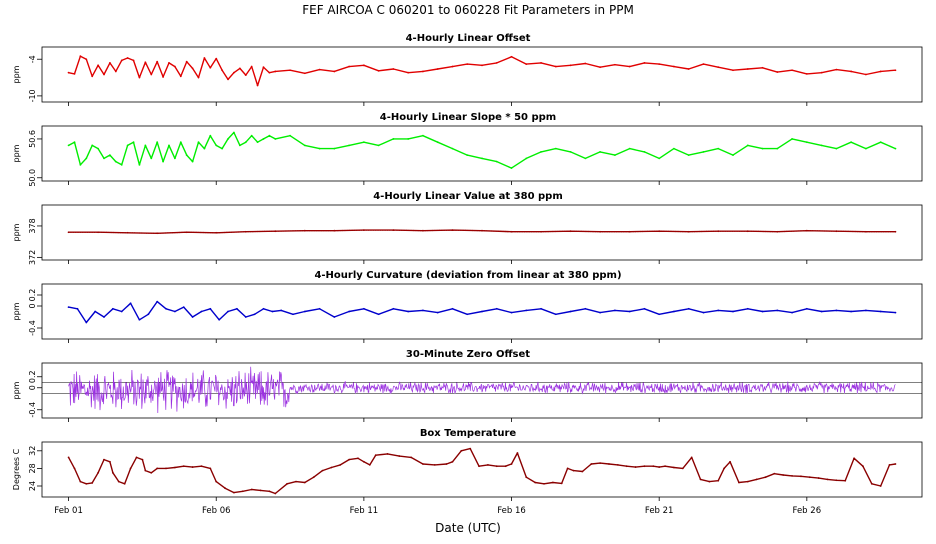 The width and height of the screenshot is (936, 544). What do you see at coordinates (16, 153) in the screenshot?
I see `y-axis-label: ppm` at bounding box center [16, 153].